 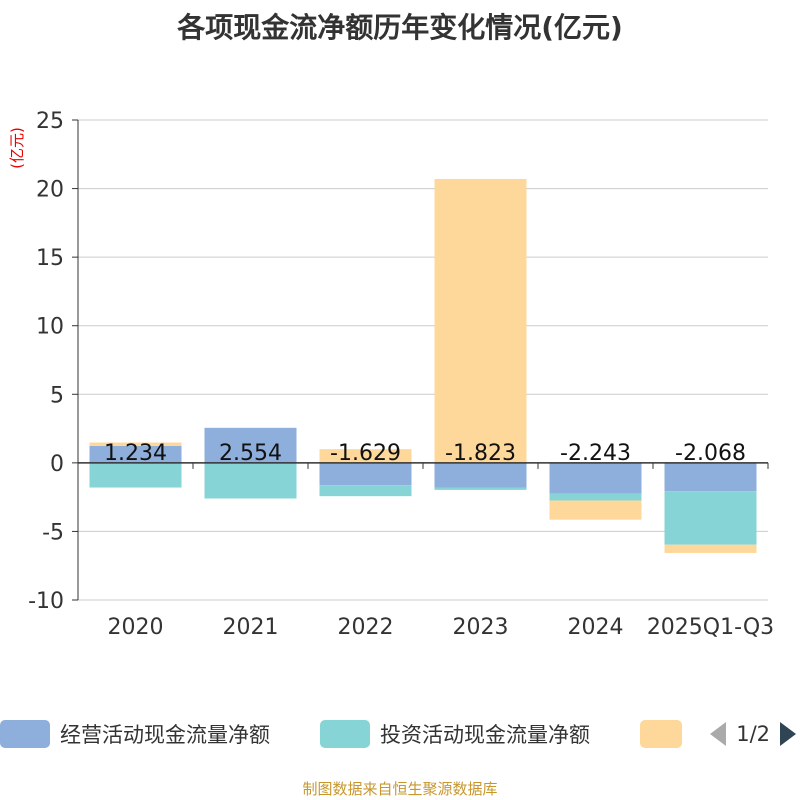 I want to click on bar-series0-2022, so click(x=365, y=474).